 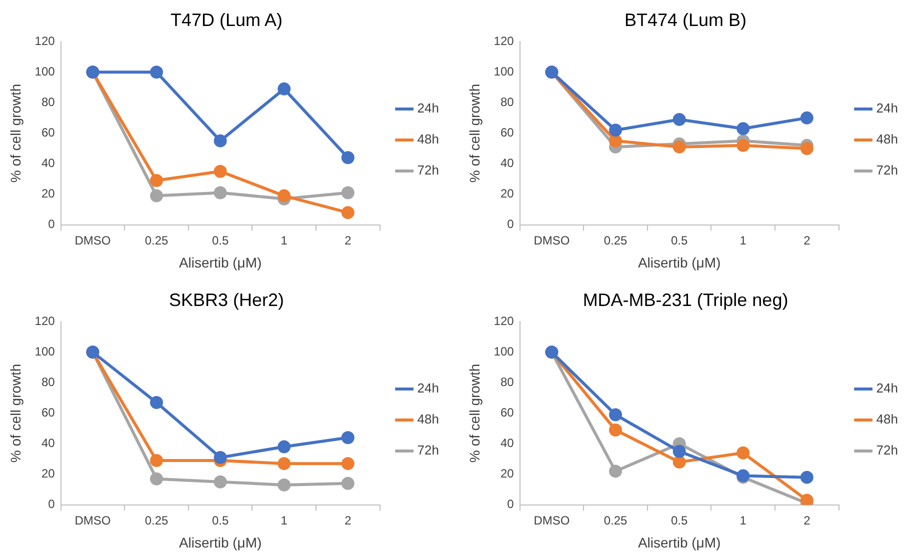 I want to click on chart-title: BT474 (Lum B), so click(x=685, y=20).